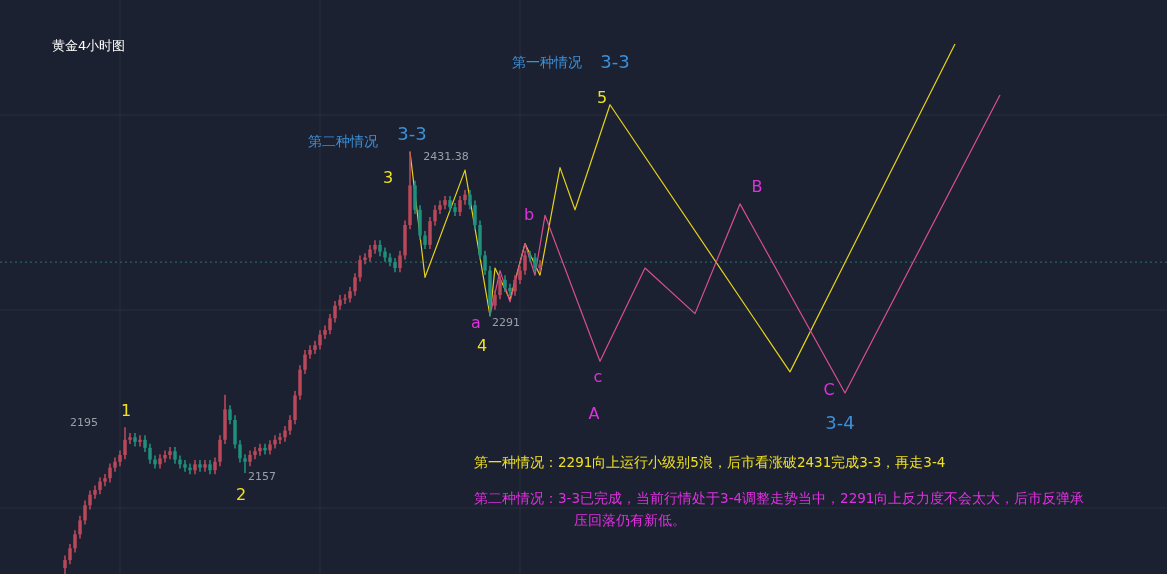  Describe the element at coordinates (594, 413) in the screenshot. I see `annotation: A` at that location.